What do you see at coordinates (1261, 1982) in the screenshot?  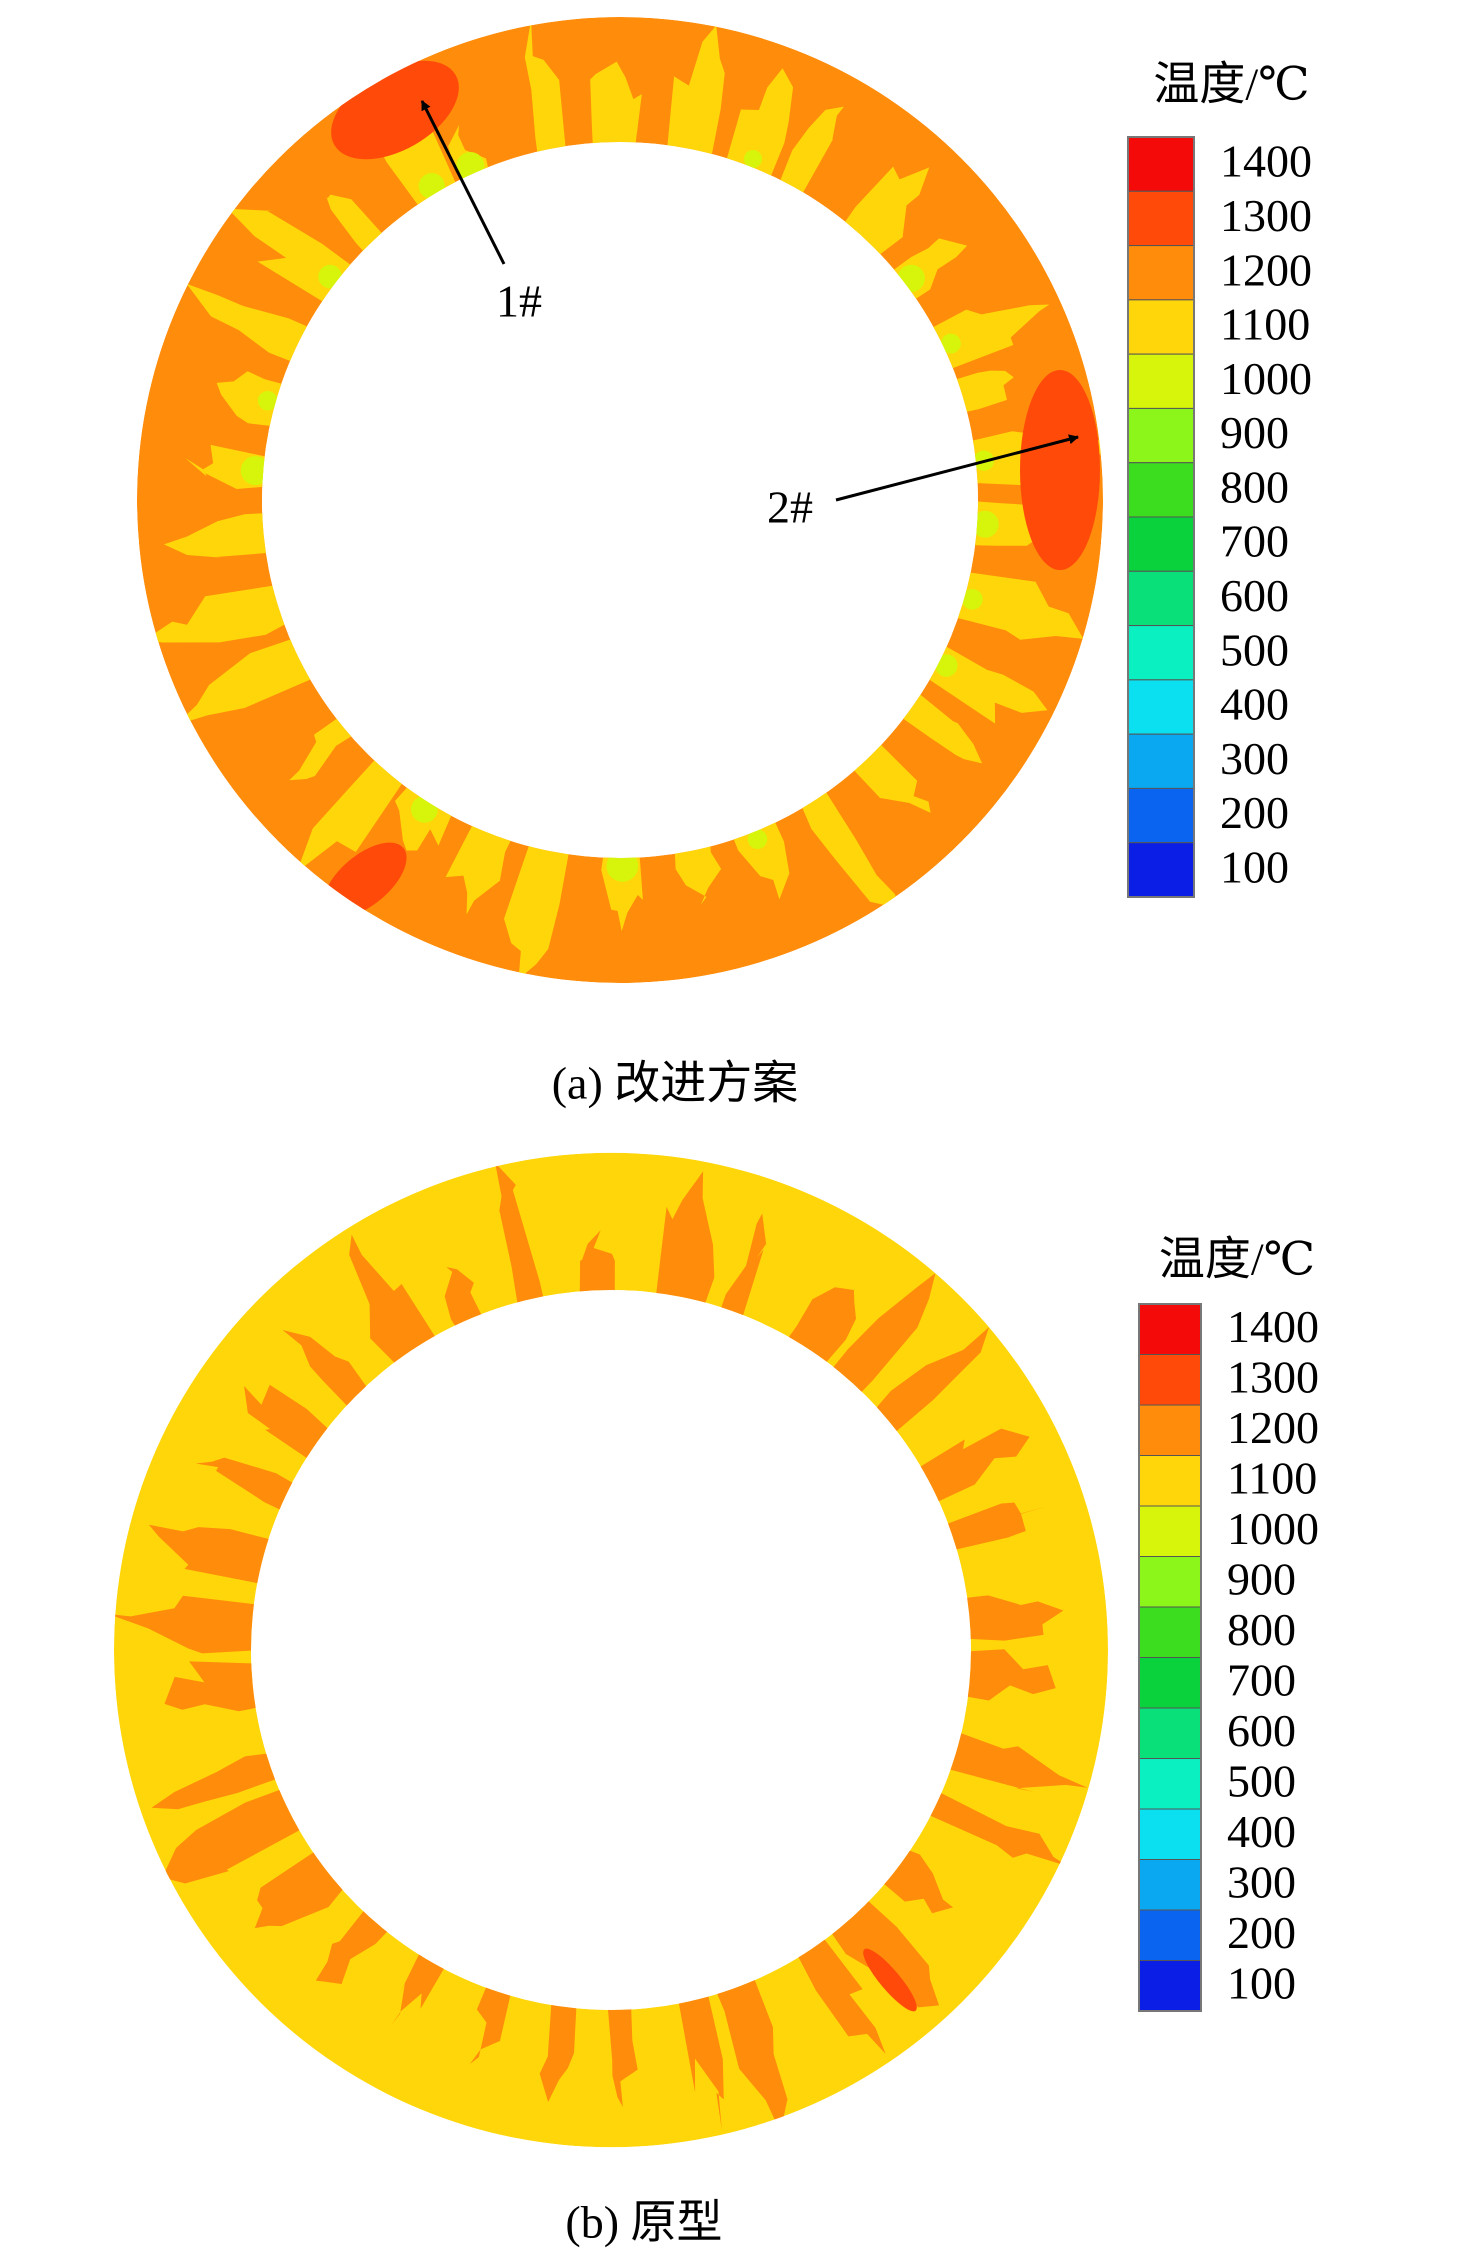 I see `colorbar-tick-label: 100` at bounding box center [1261, 1982].